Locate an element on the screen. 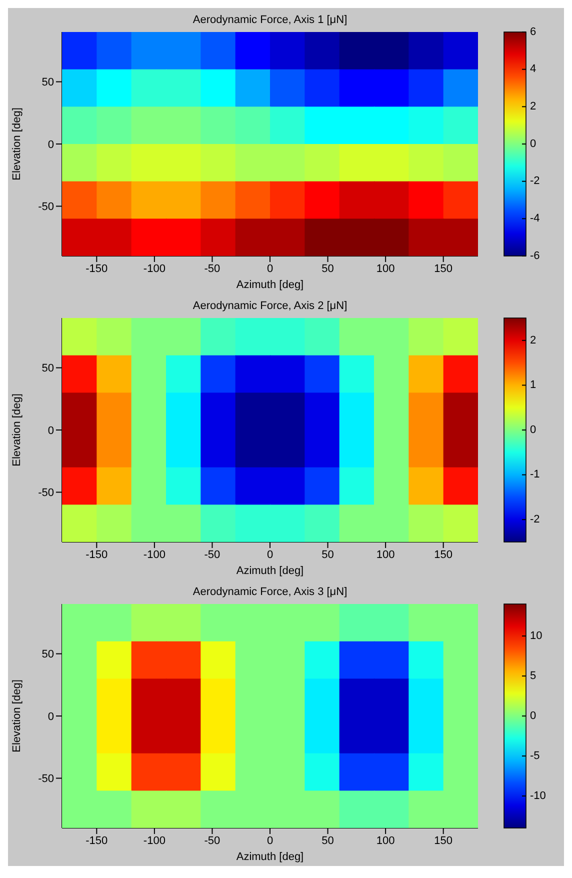  color-bar-label: 4 is located at coordinates (533, 69).